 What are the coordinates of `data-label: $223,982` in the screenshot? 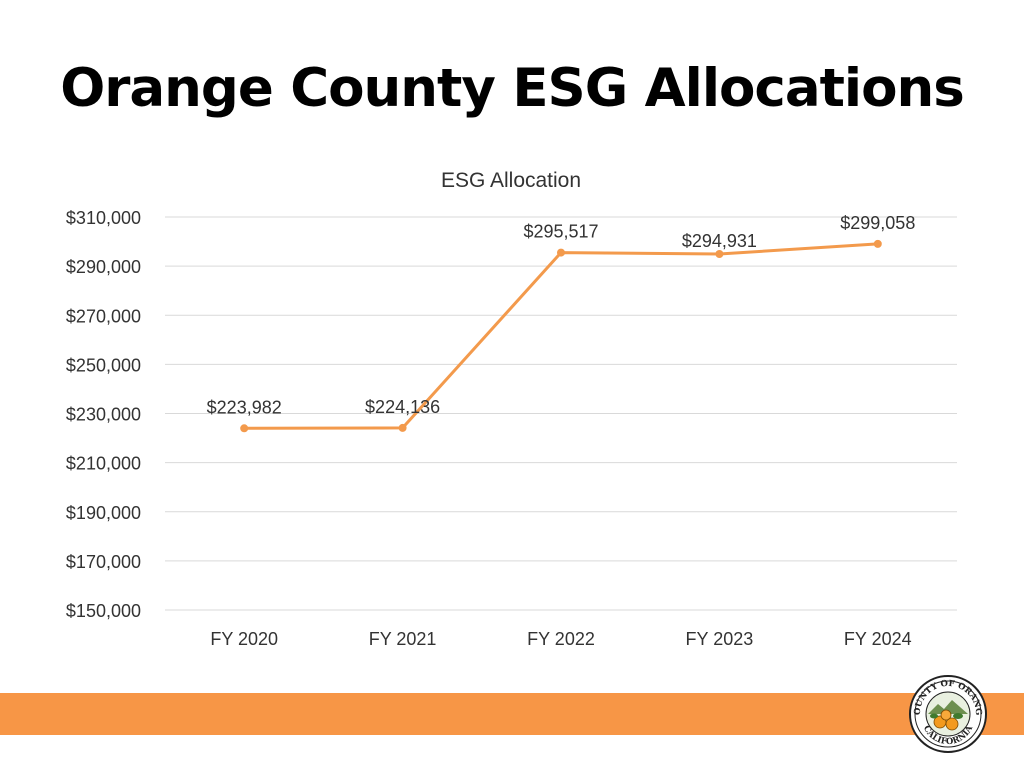 It's located at (244, 407).